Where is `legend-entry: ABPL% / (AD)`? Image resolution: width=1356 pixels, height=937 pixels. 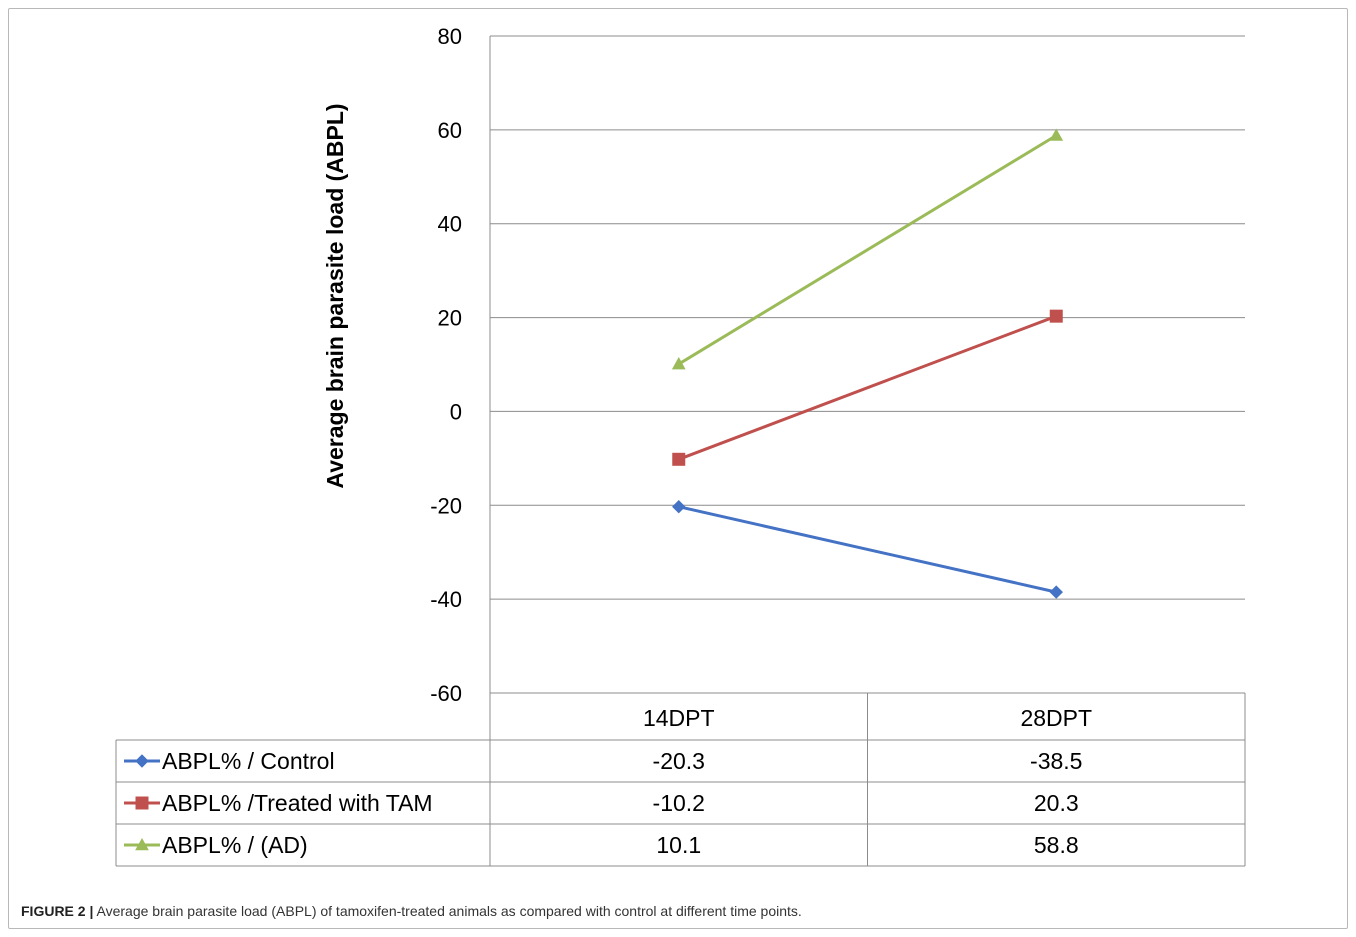 legend-entry: ABPL% / (AD) is located at coordinates (235, 845).